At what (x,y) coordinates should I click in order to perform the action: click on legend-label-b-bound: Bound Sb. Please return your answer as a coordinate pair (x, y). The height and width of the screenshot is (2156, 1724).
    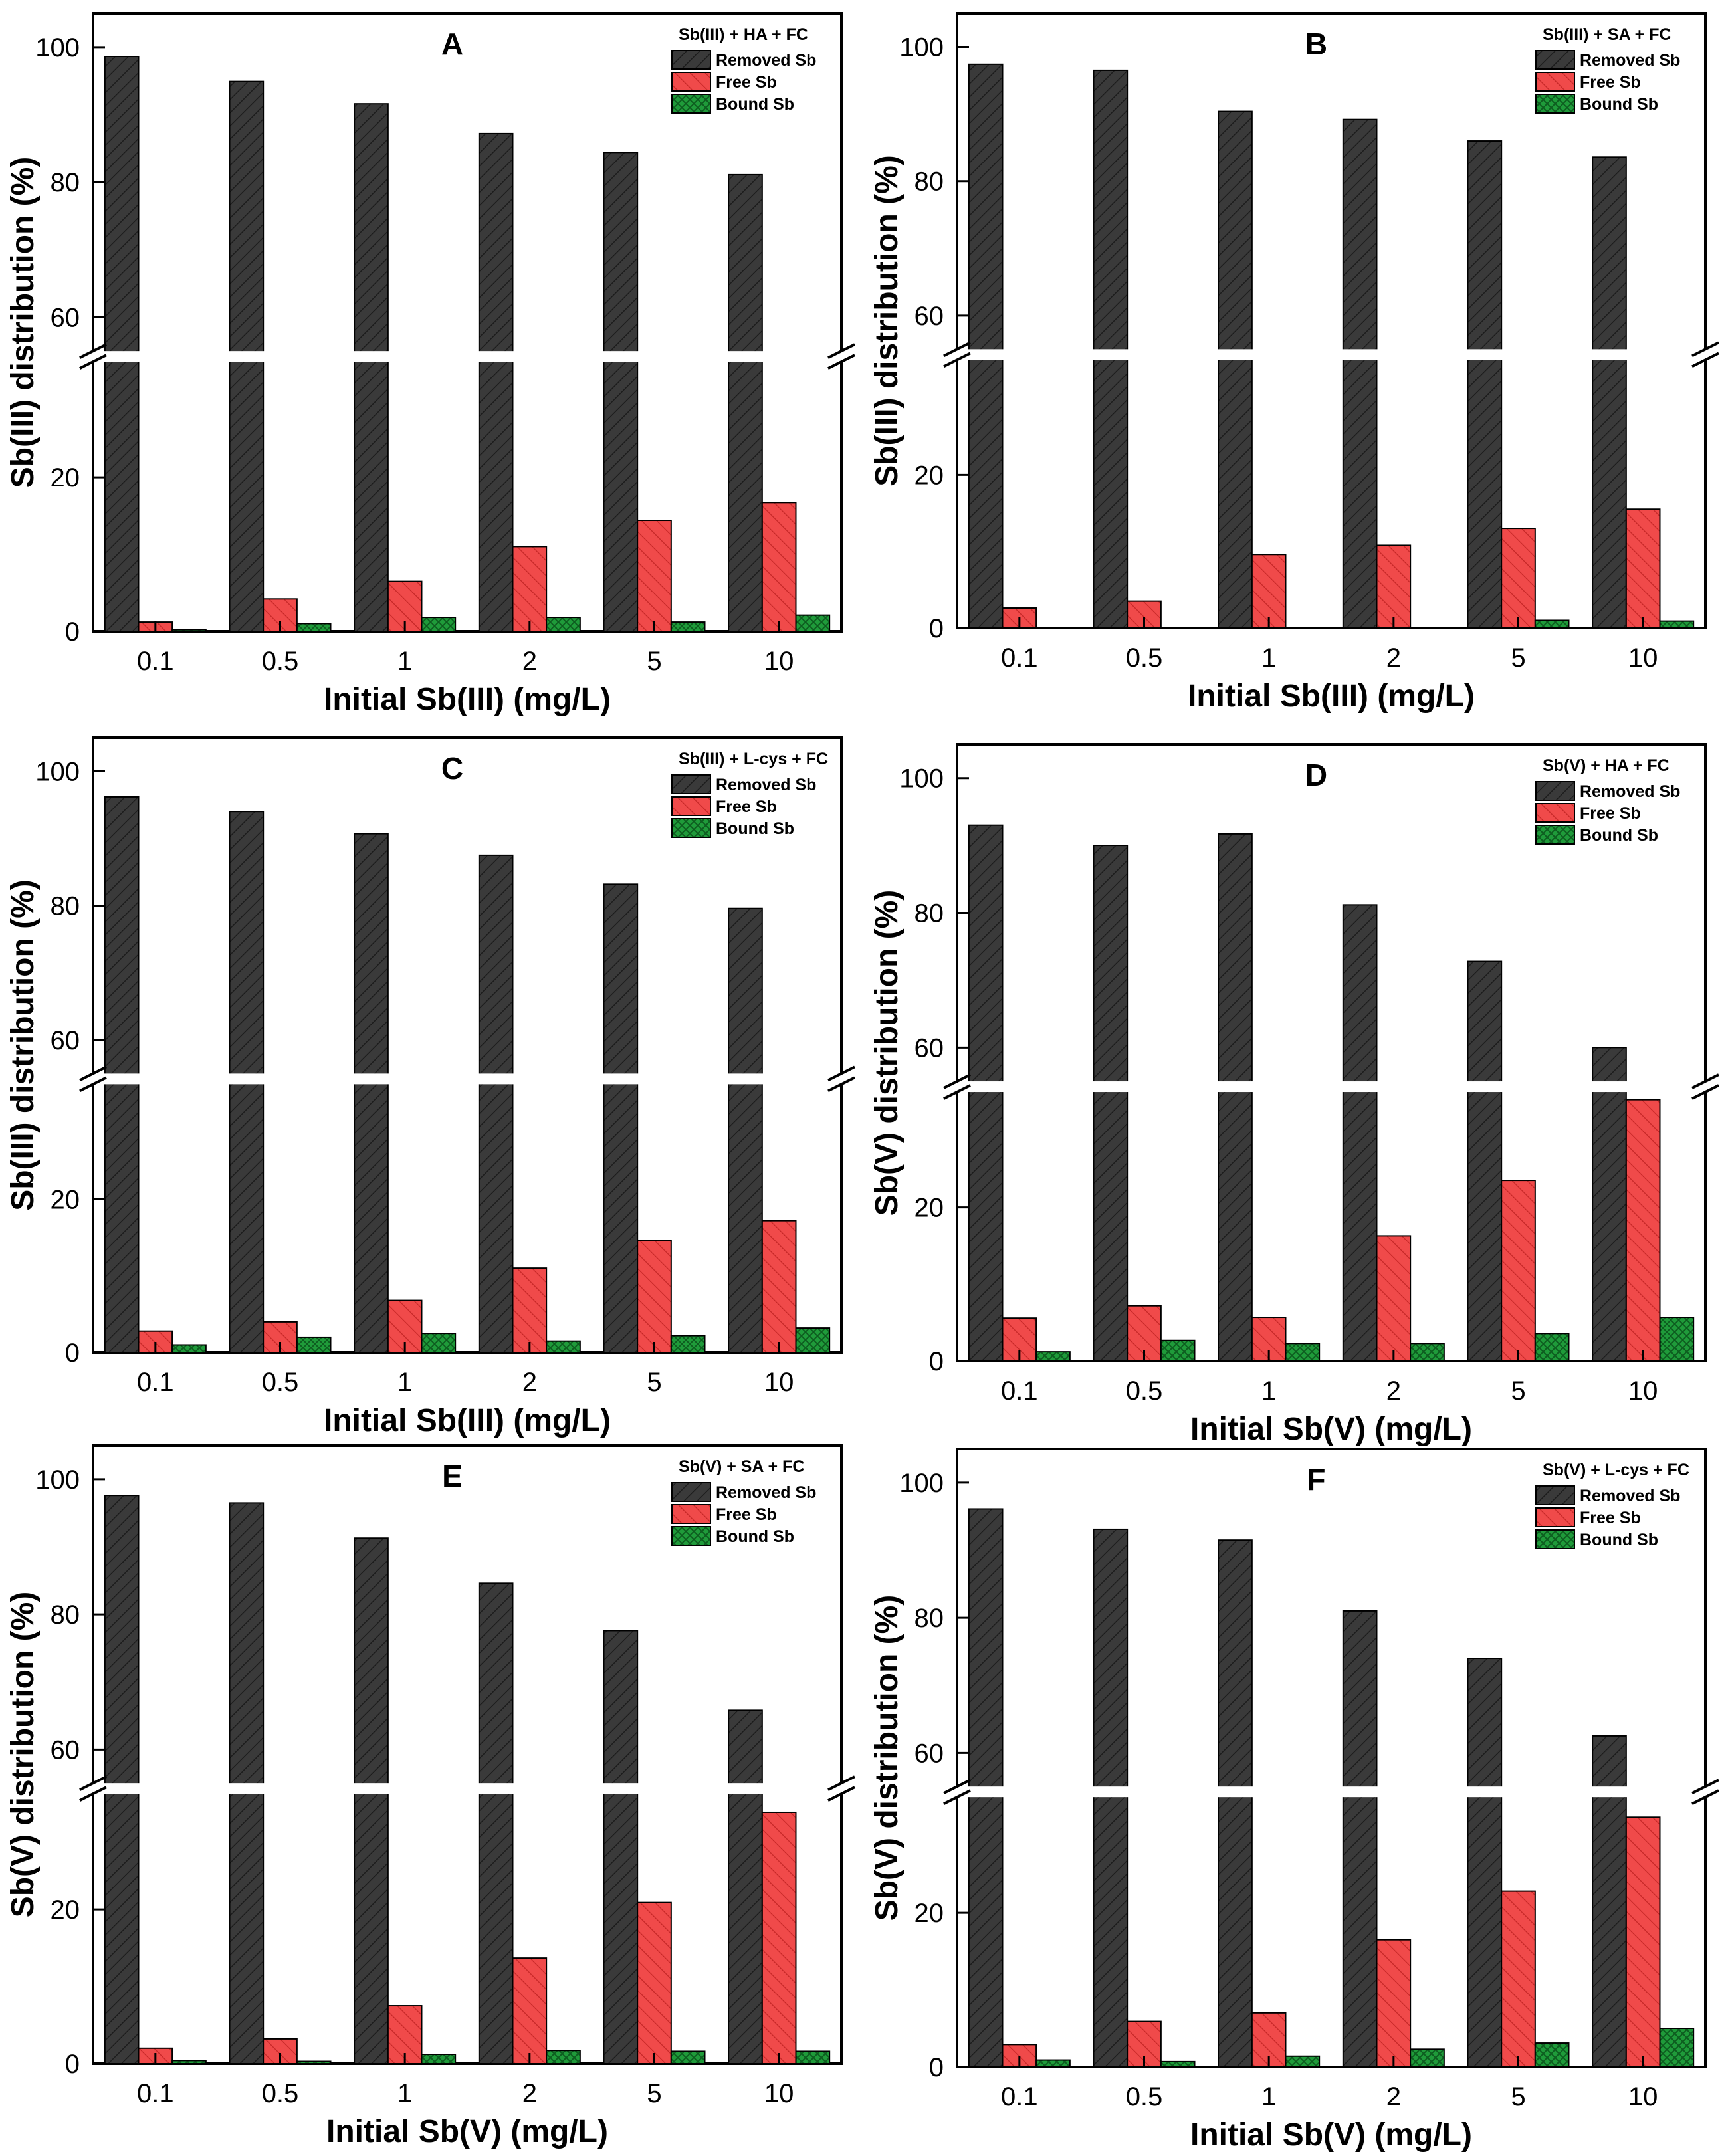
    Looking at the image, I should click on (1619, 104).